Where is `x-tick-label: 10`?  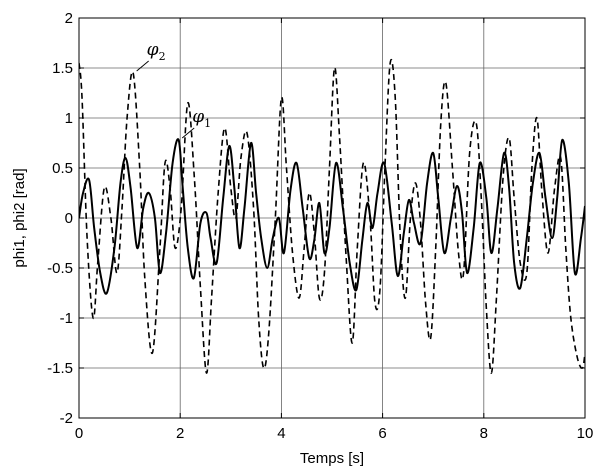 x-tick-label: 10 is located at coordinates (585, 433).